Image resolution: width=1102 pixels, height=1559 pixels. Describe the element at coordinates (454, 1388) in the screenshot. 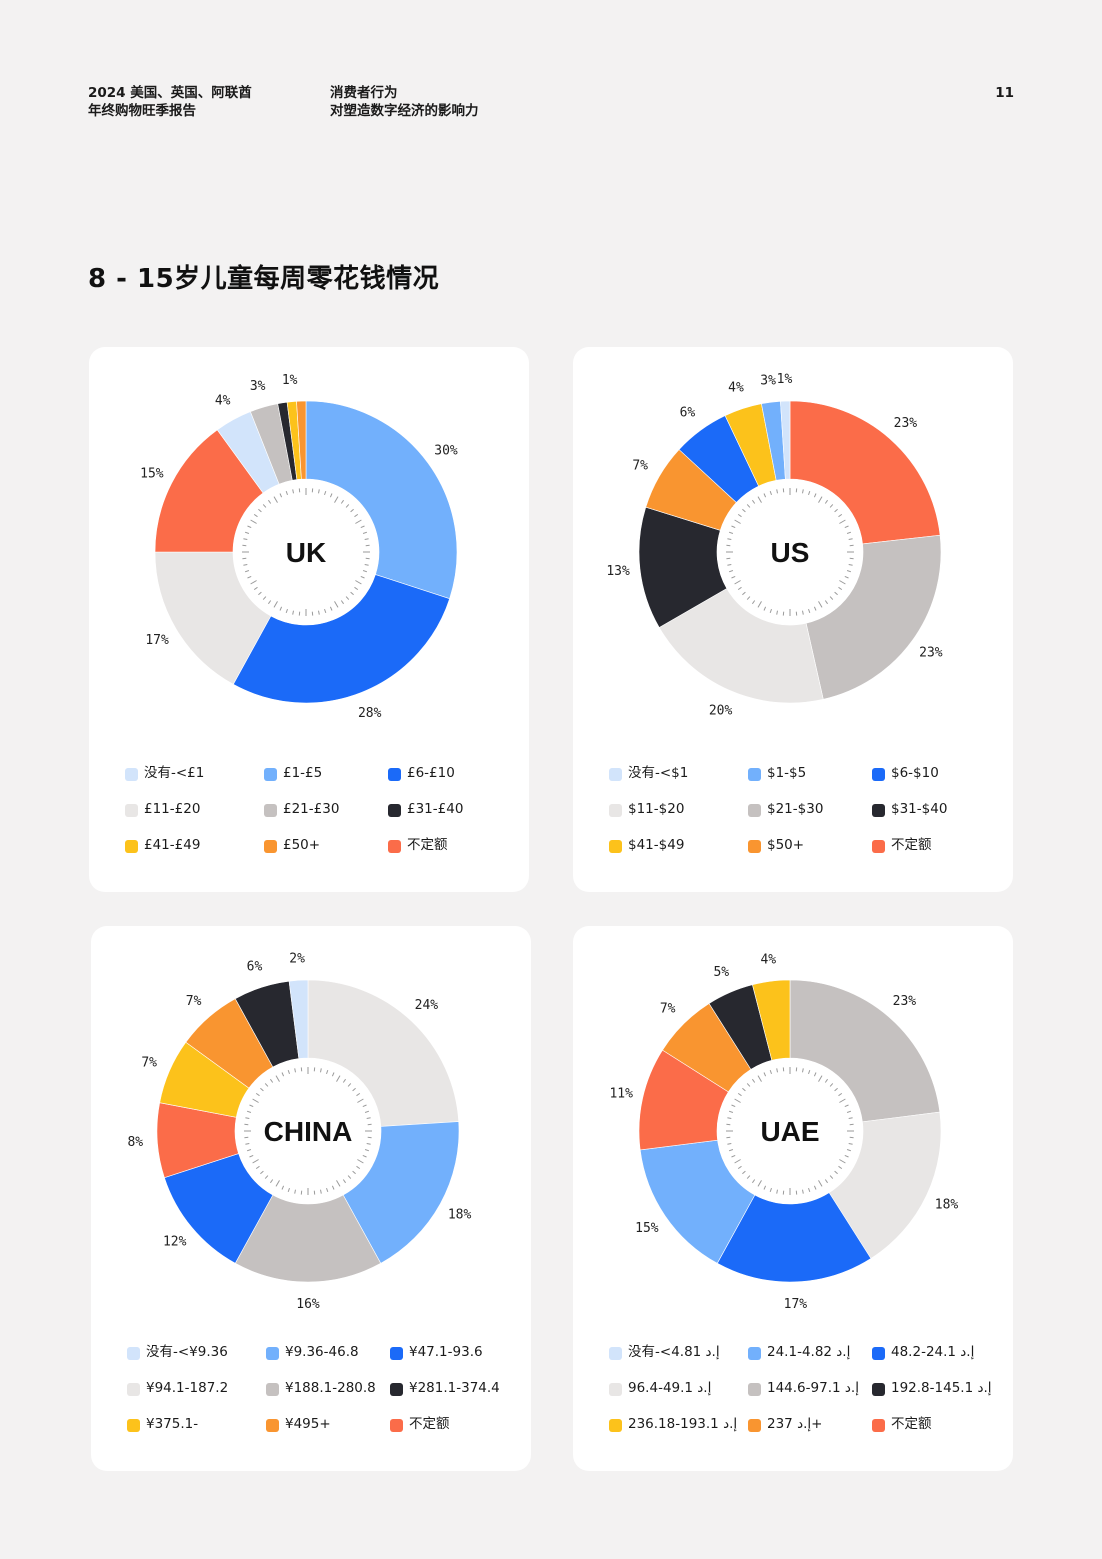

I see `china-legend-label: ¥281.1-374.4` at that location.